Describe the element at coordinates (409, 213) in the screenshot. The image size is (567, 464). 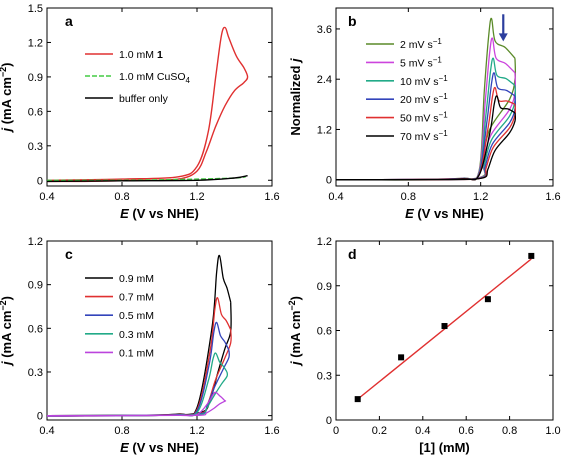
I see `text-span: E` at that location.